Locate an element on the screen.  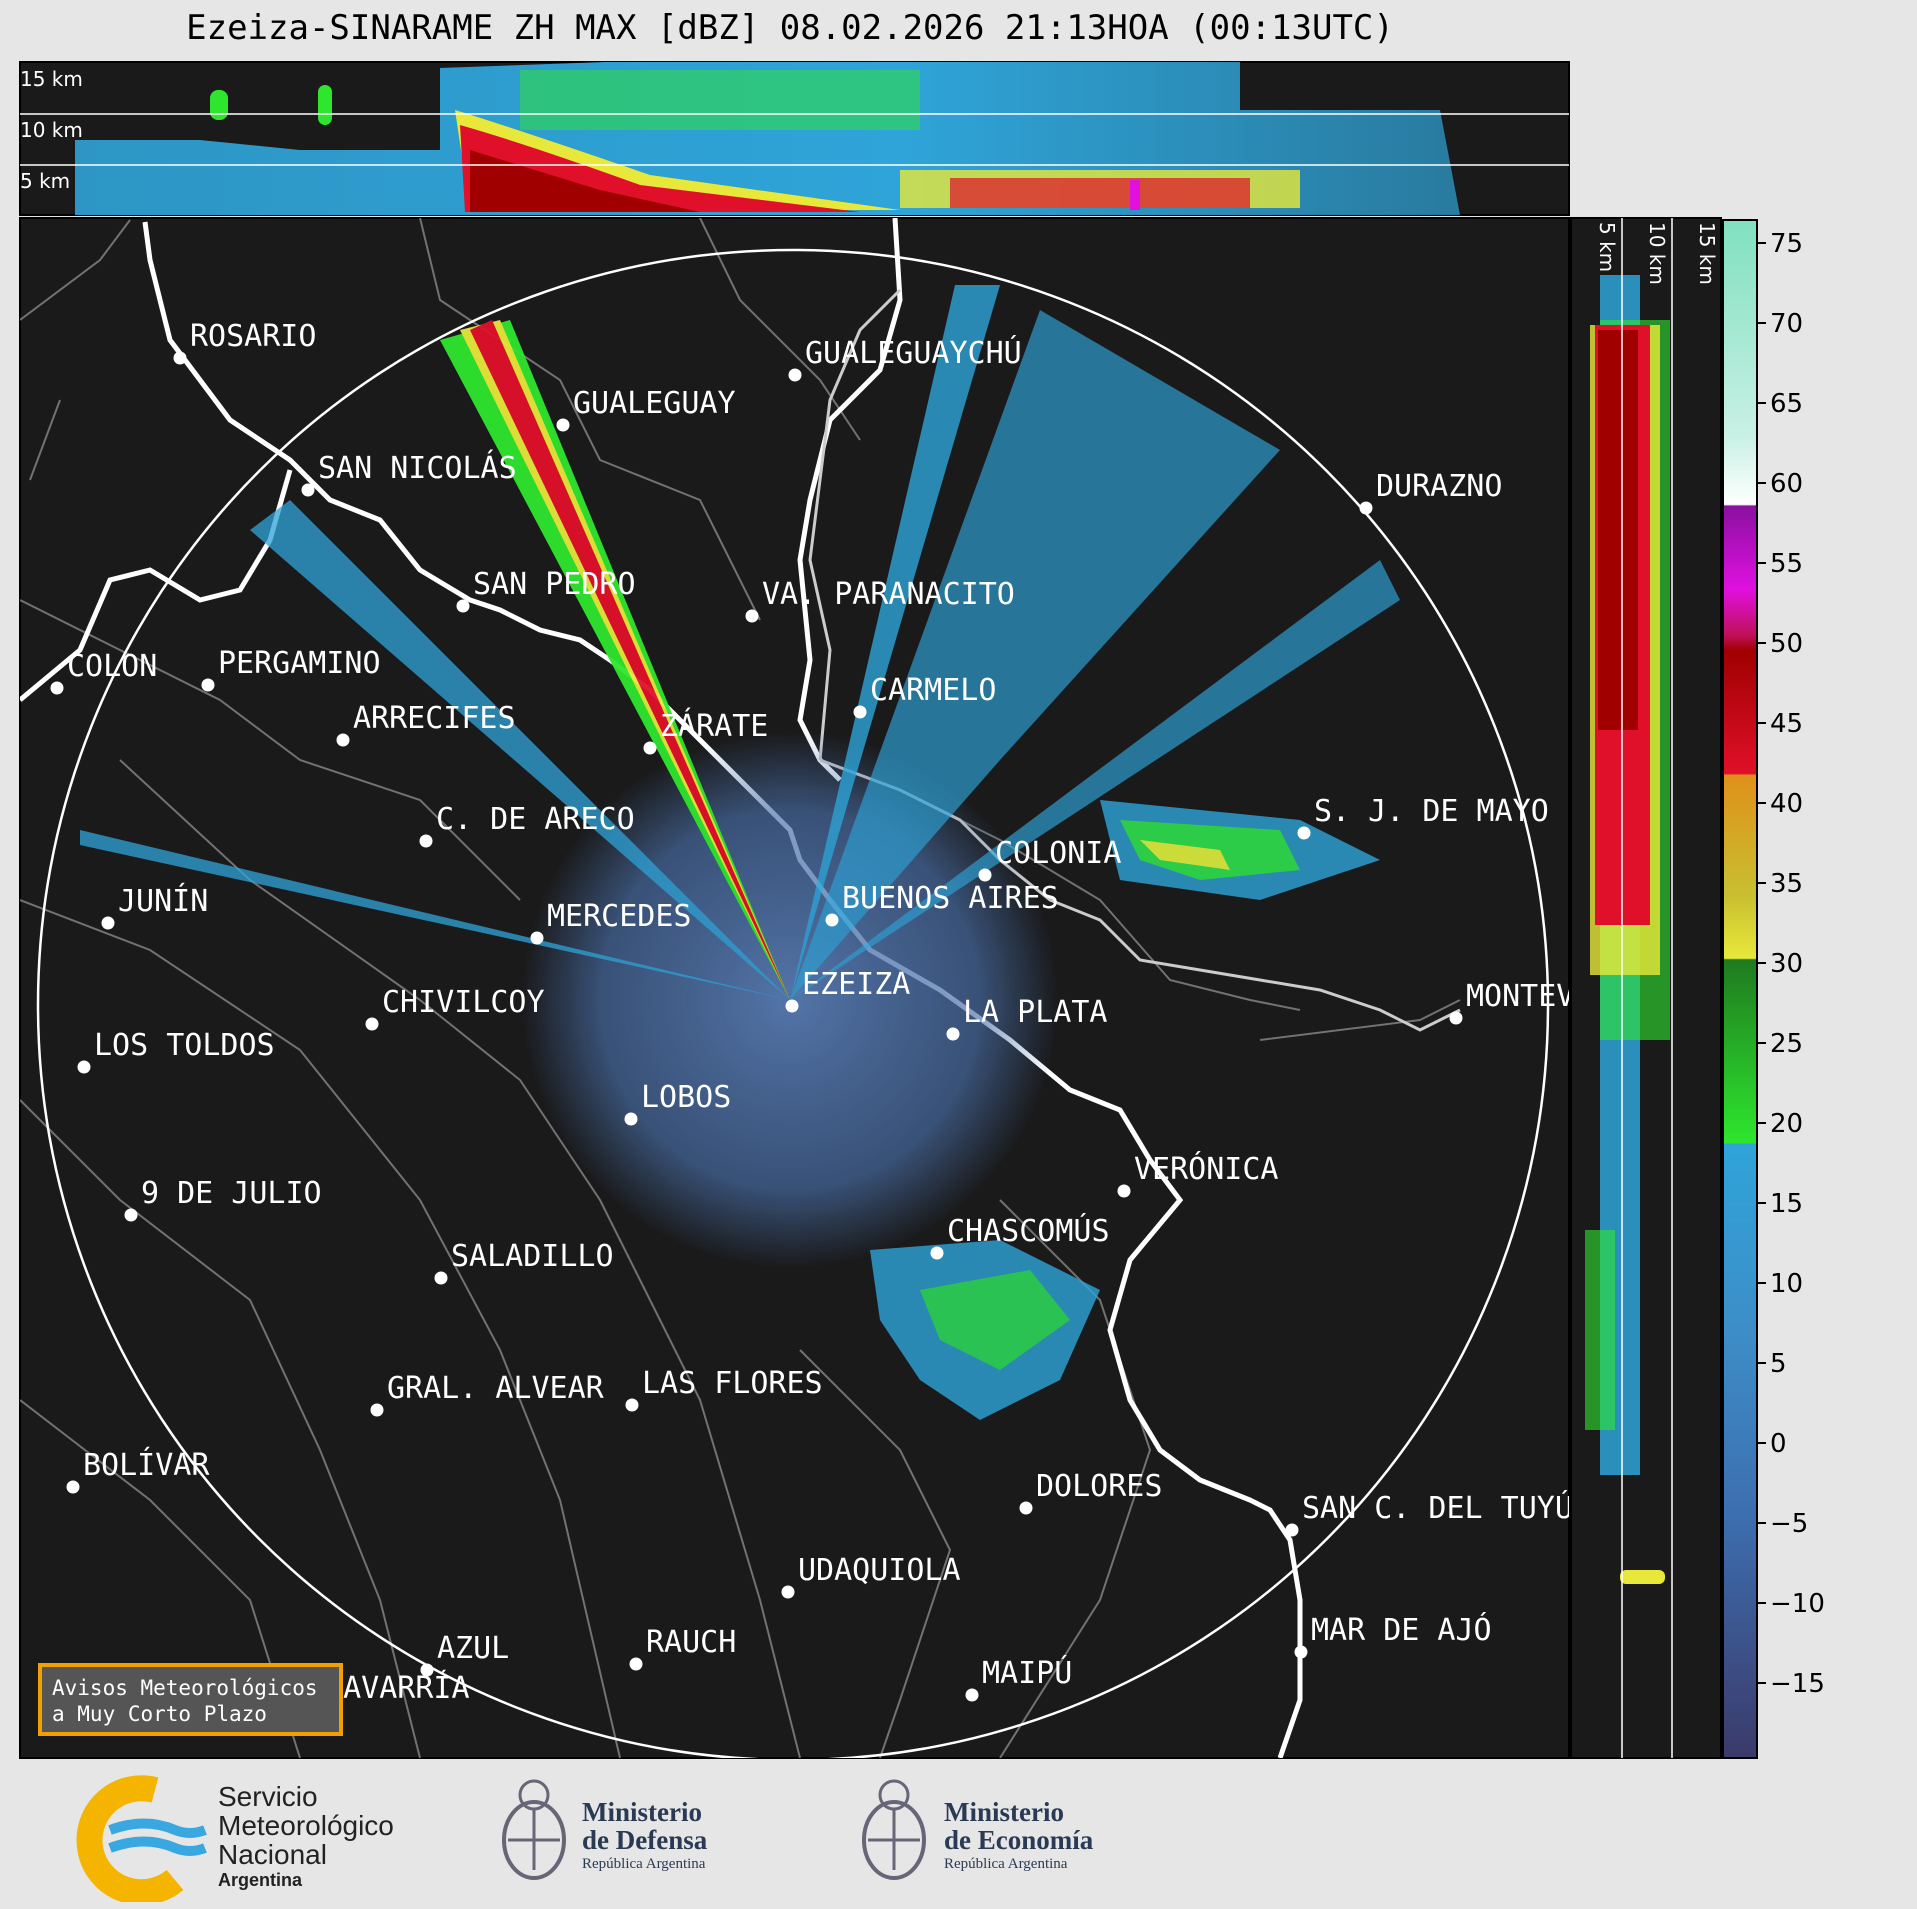
city-label: CHASCOMÚS is located at coordinates (1028, 1230).